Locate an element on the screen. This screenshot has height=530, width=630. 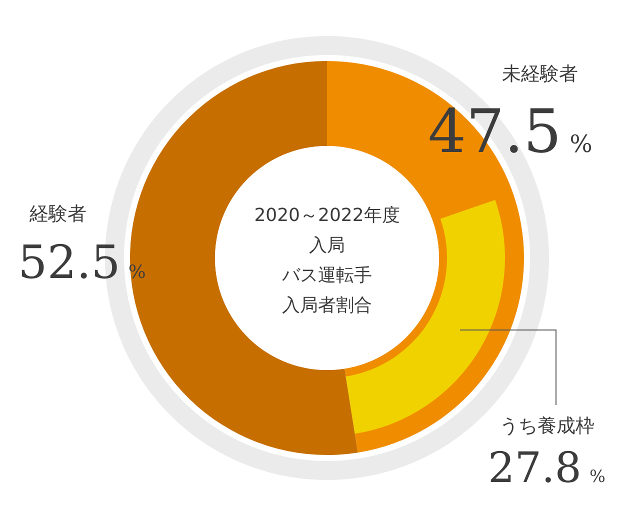
text: 2020～2022年度 is located at coordinates (327, 215).